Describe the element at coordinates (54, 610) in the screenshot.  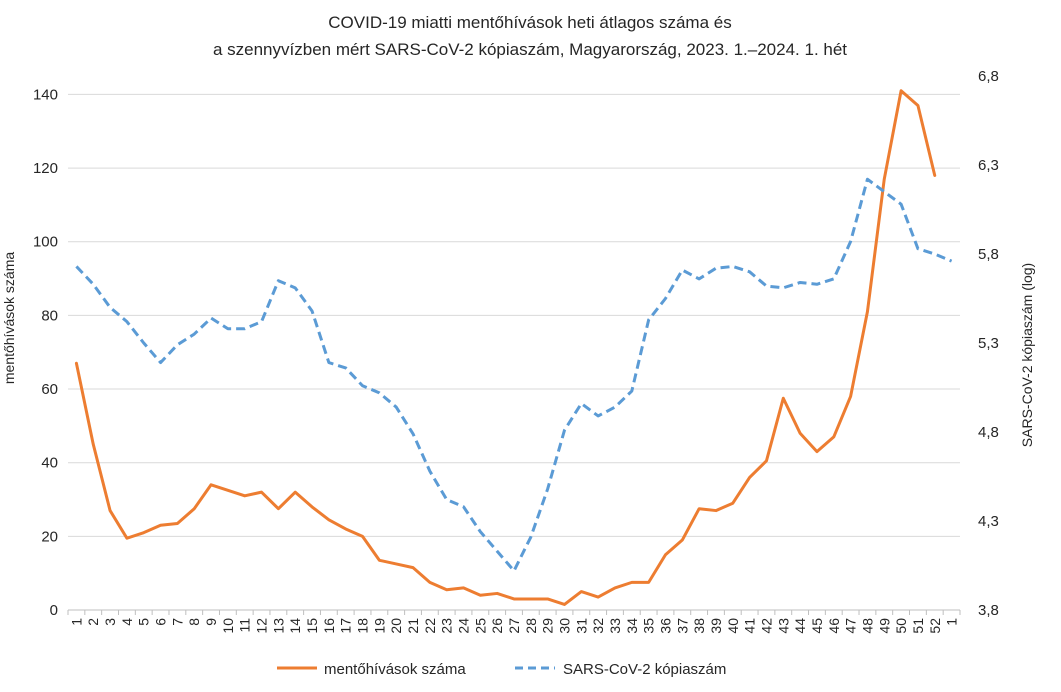
I see `left-y-tick-label: 0` at that location.